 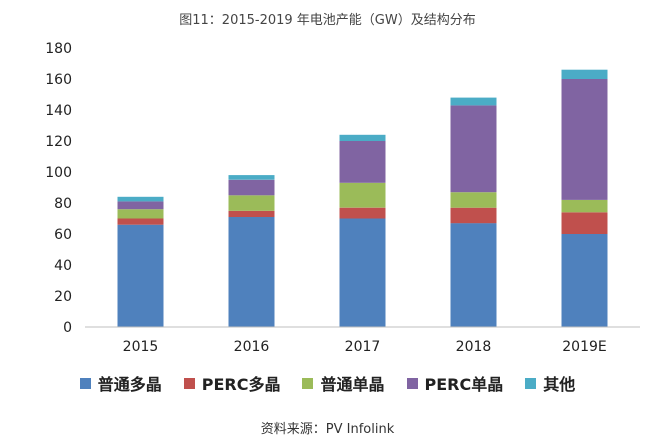 What do you see at coordinates (252, 347) in the screenshot?
I see `x-tick-label: 2016` at bounding box center [252, 347].